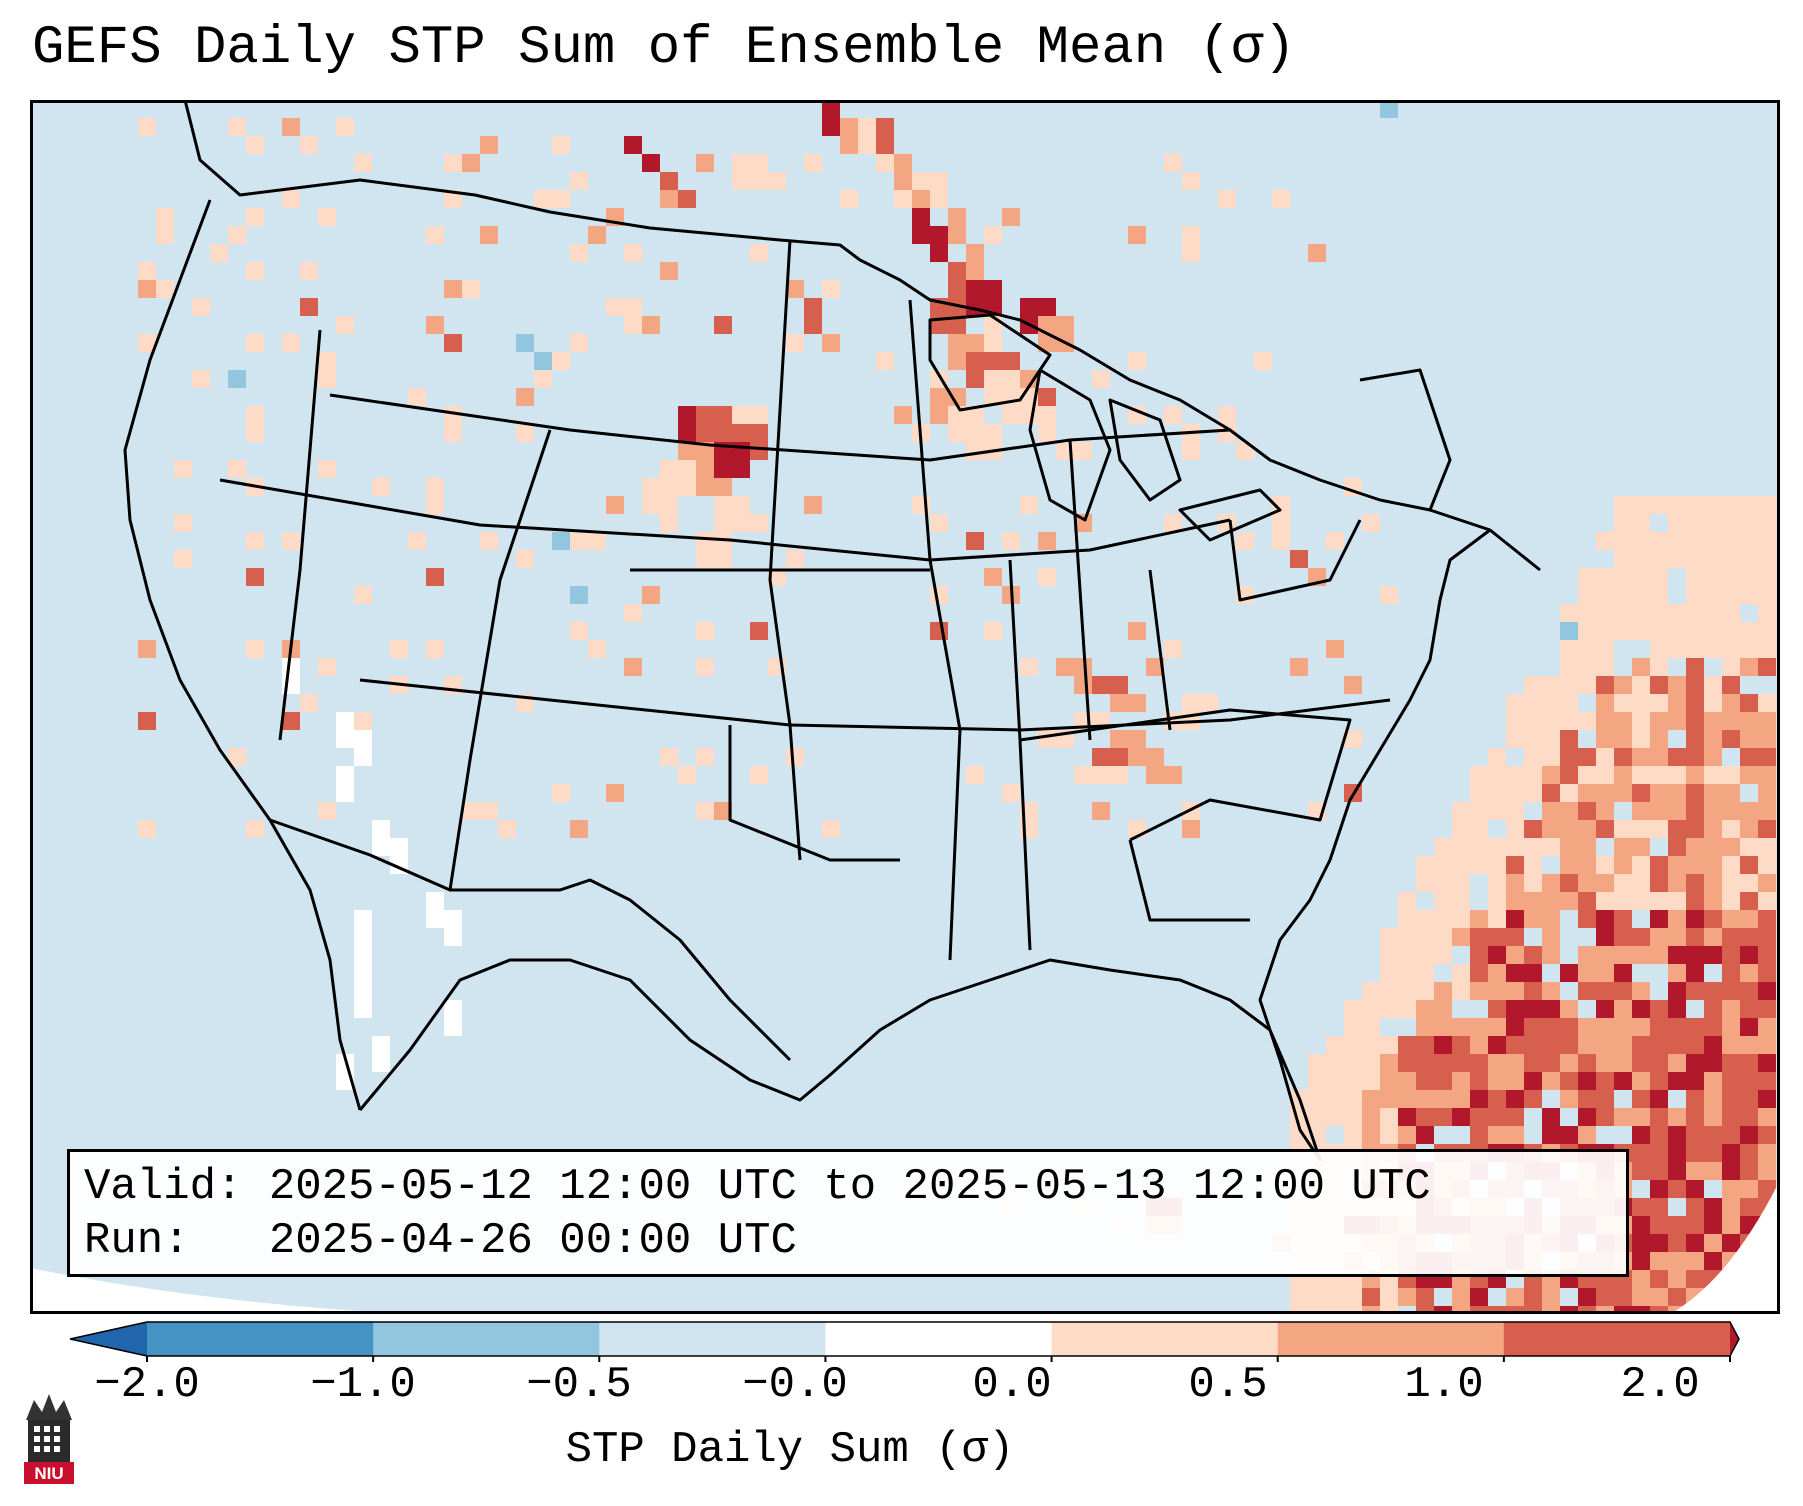  What do you see at coordinates (939, 1339) in the screenshot?
I see `colorbar-bin` at bounding box center [939, 1339].